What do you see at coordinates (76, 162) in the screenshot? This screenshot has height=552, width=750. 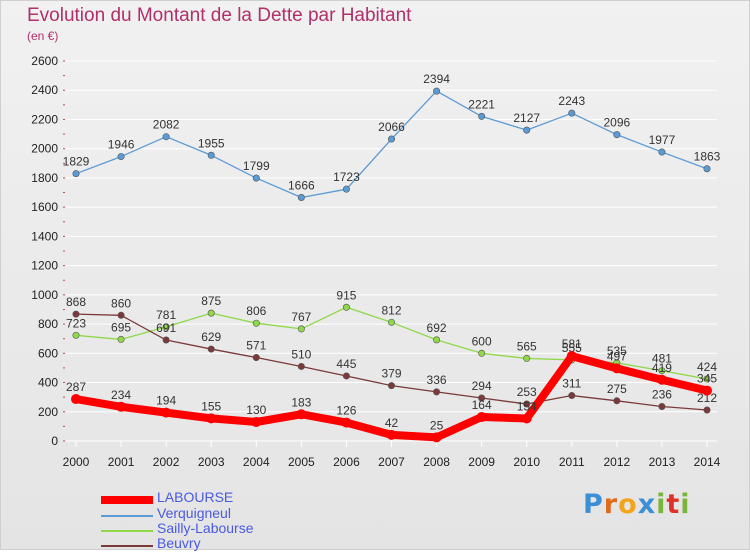 I see `data-label: 1829` at bounding box center [76, 162].